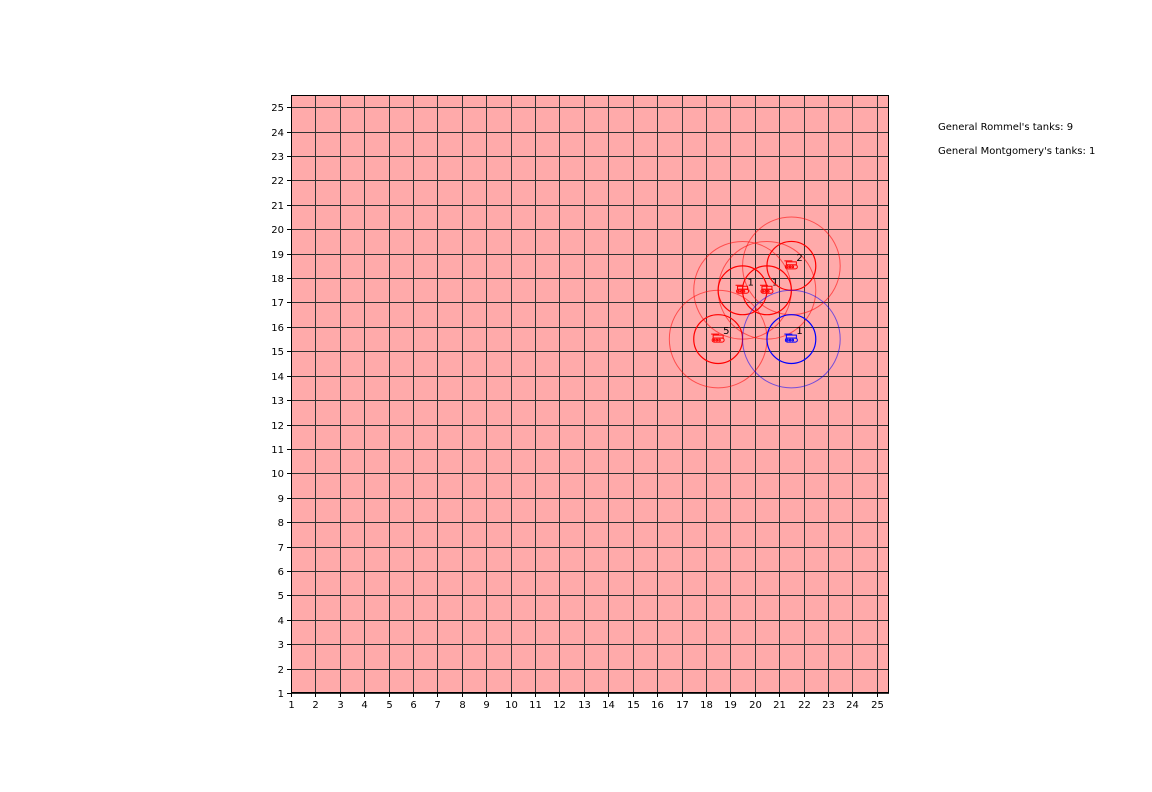 This screenshot has width=1152, height=792. What do you see at coordinates (277, 206) in the screenshot?
I see `y-tick-label: 21` at bounding box center [277, 206].